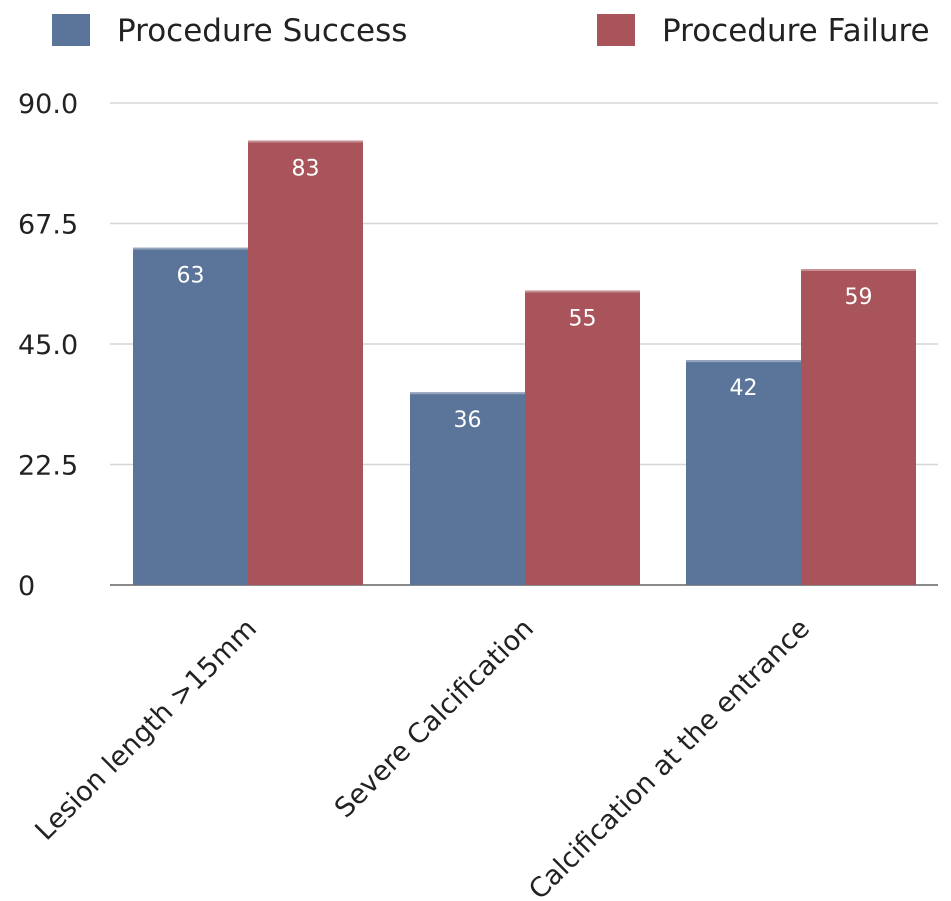 The width and height of the screenshot is (951, 901). Describe the element at coordinates (48, 225) in the screenshot. I see `y-tick-label: 67.5` at that location.